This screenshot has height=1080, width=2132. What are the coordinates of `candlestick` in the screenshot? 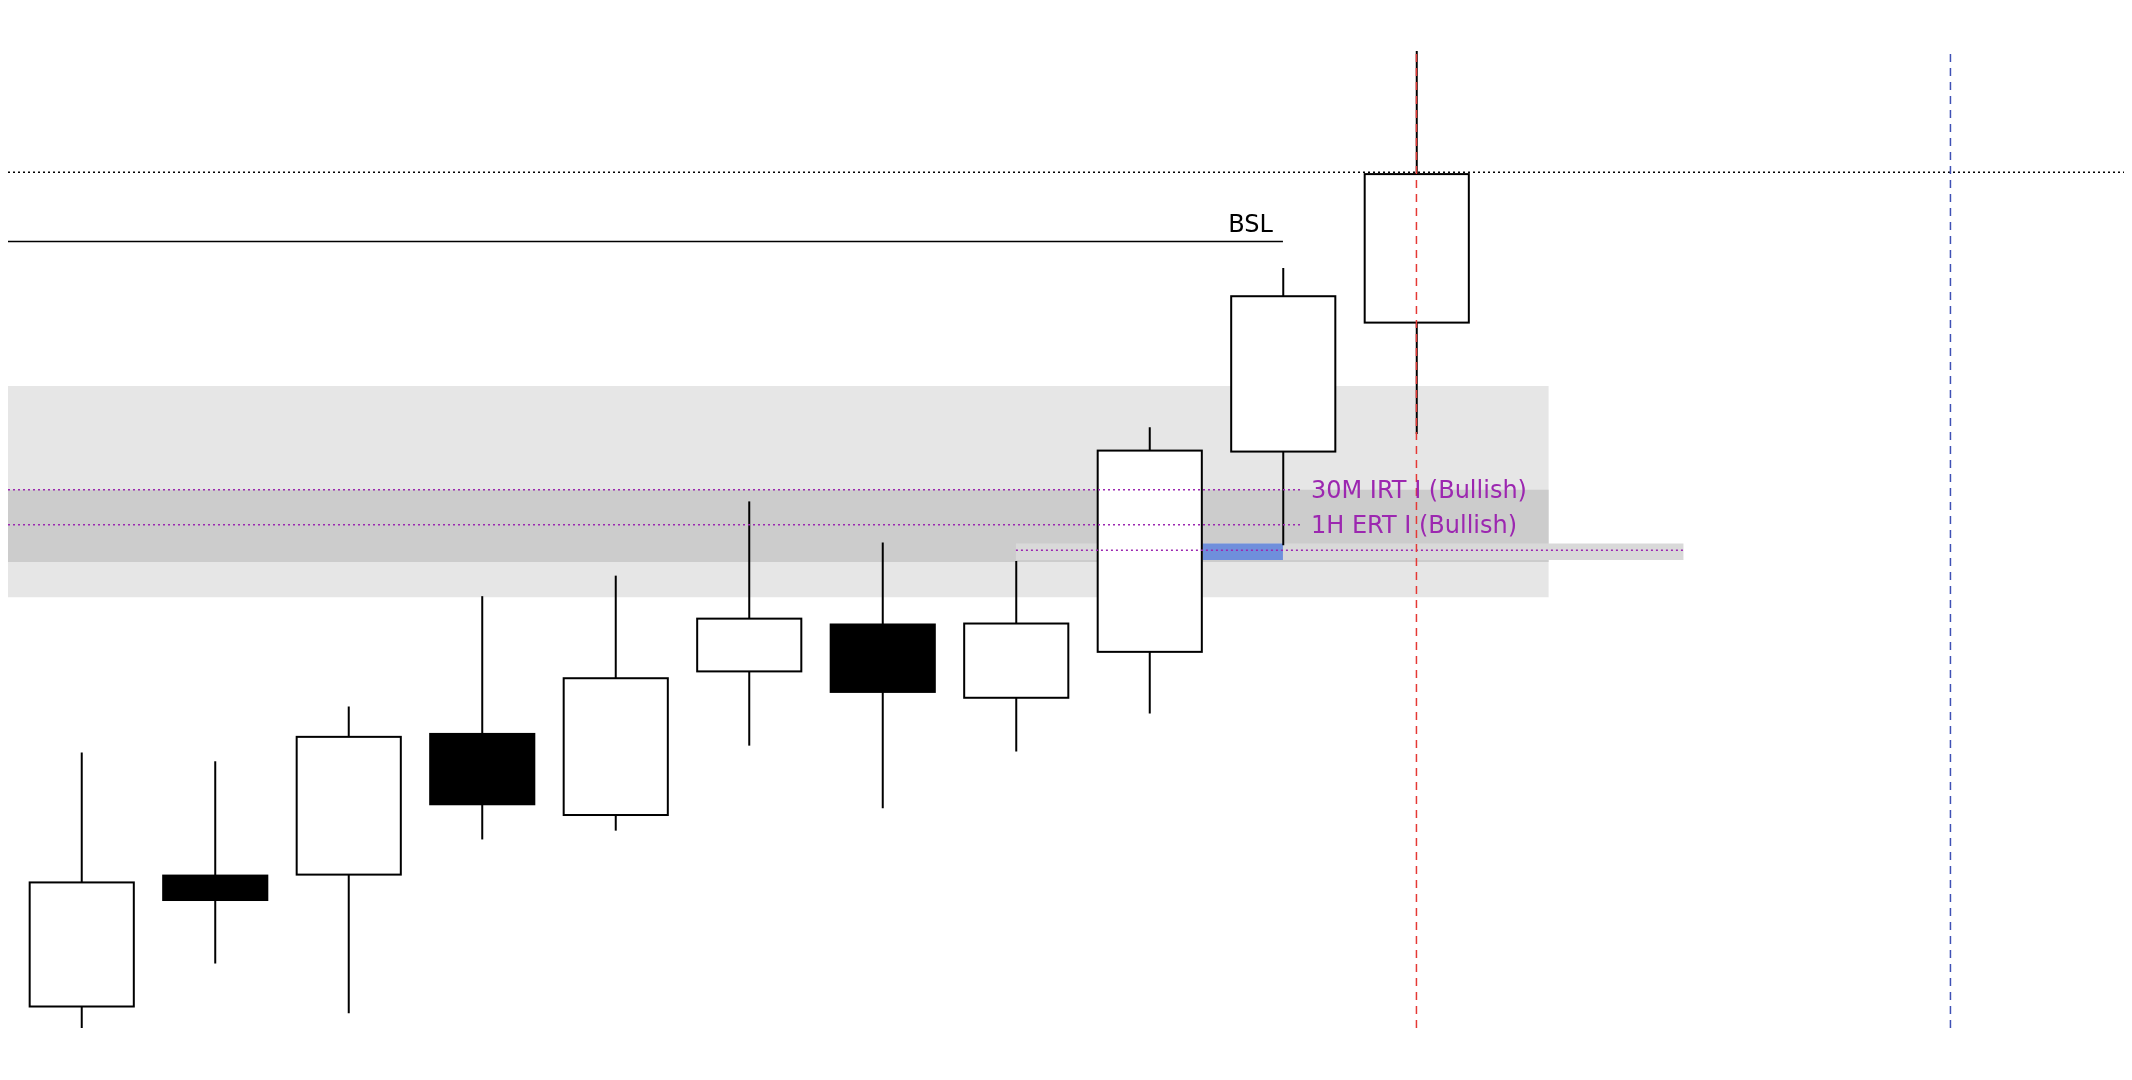 It's located at (215, 862).